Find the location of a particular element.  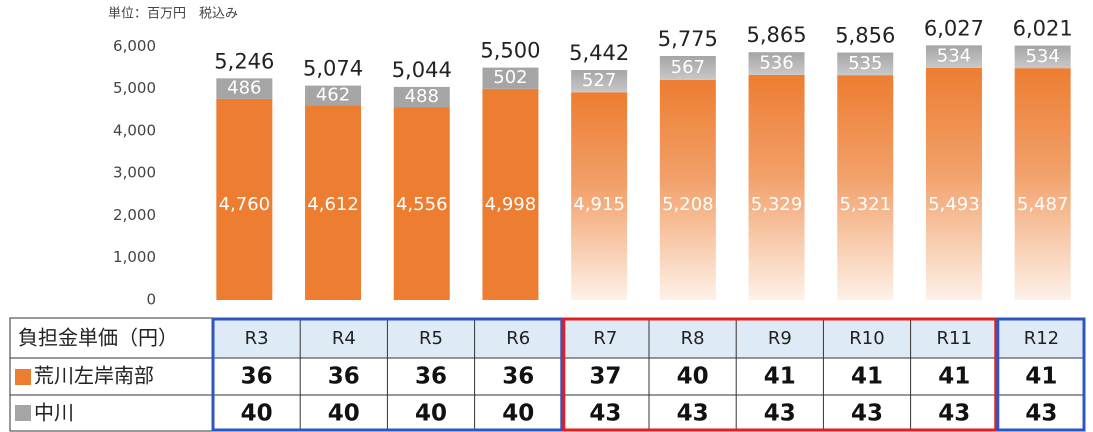

data-label: 488 is located at coordinates (422, 96).